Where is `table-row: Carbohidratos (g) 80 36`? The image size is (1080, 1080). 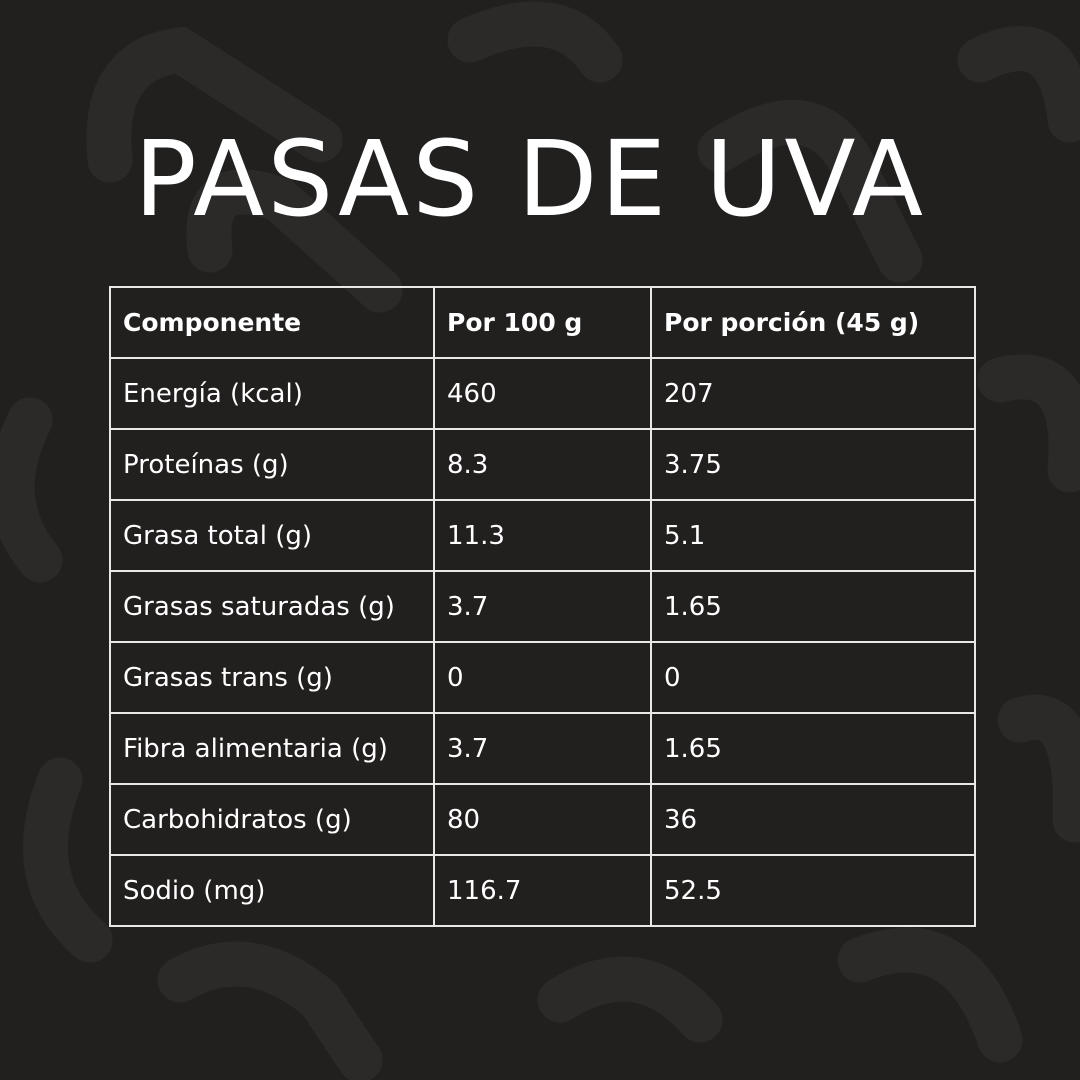
table-row: Carbohidratos (g) 80 36 is located at coordinates (542, 819).